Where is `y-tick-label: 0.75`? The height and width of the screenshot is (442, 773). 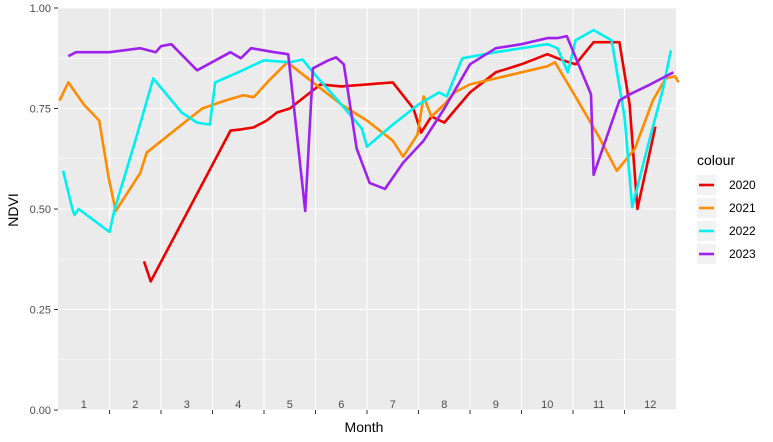 y-tick-label: 0.75 is located at coordinates (40, 110).